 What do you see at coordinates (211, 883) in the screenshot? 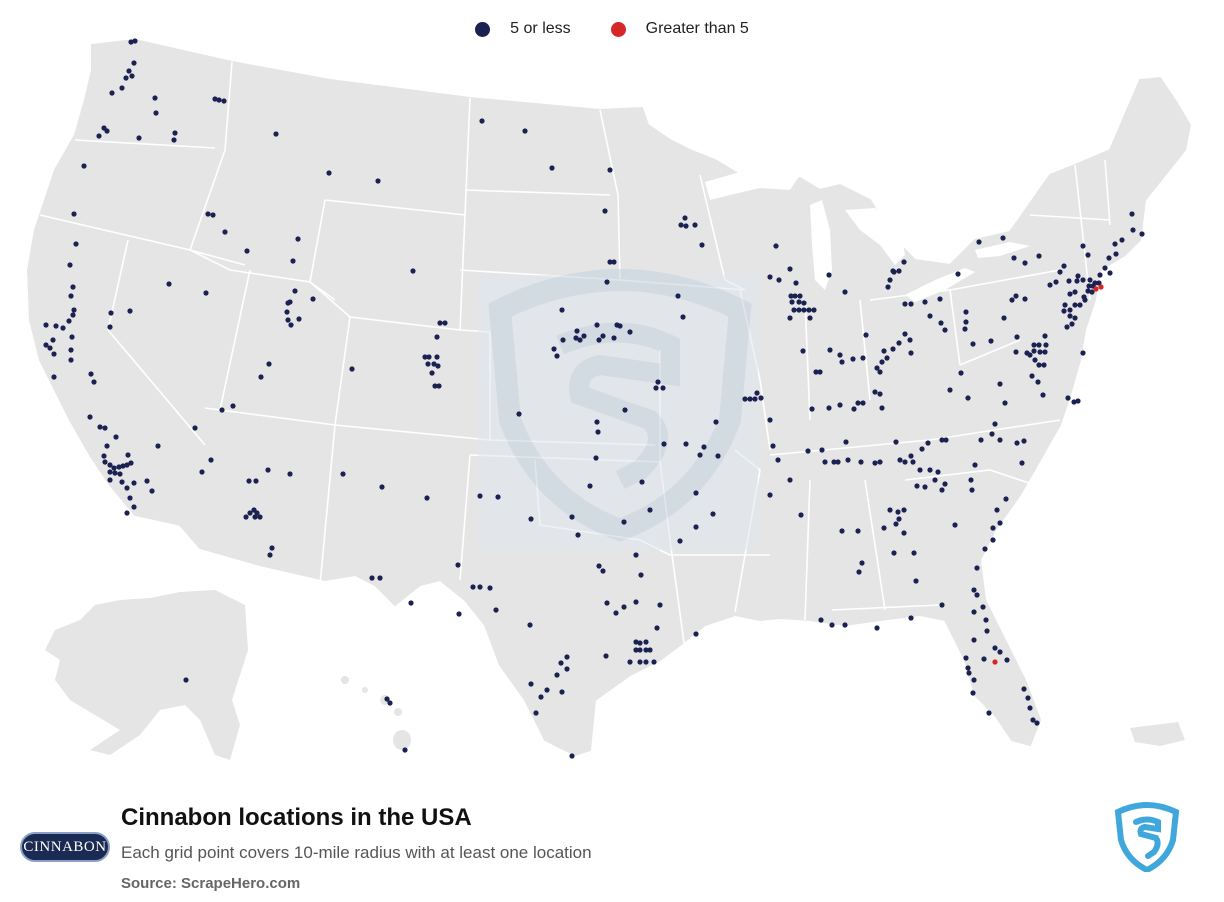
I see `source-credit: Source: ScrapeHero.com` at bounding box center [211, 883].